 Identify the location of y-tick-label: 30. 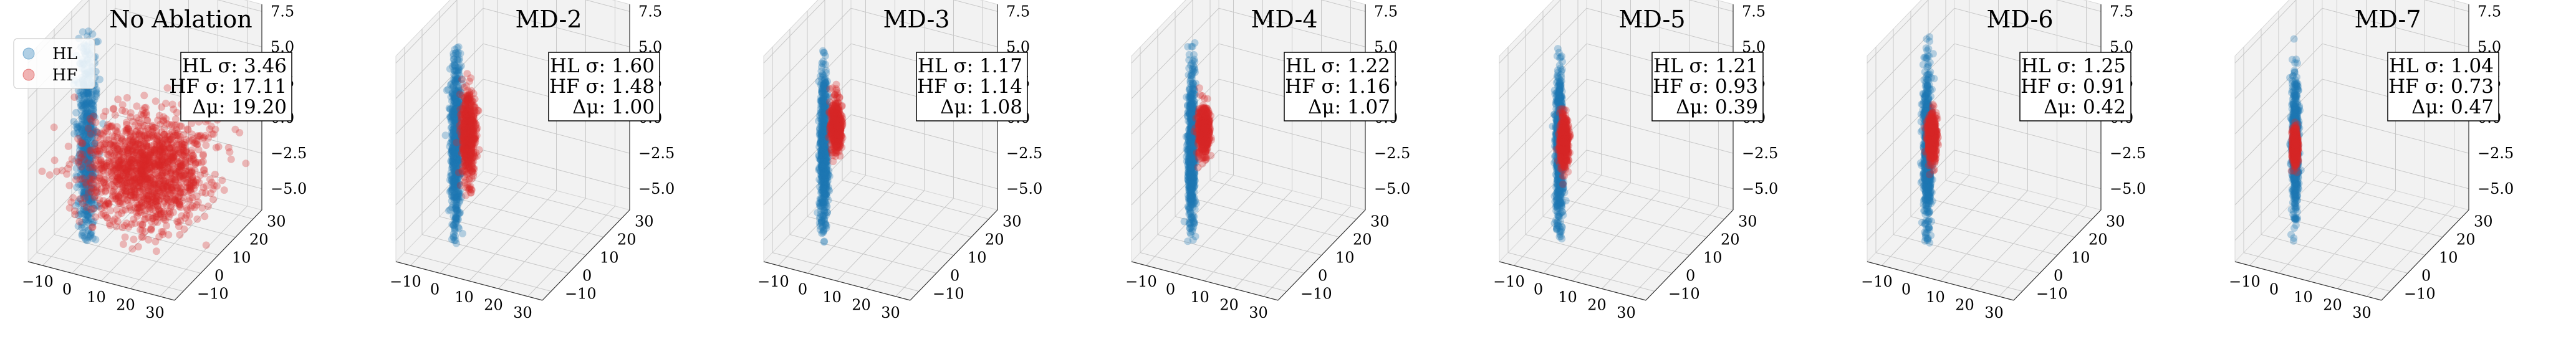
(1380, 222).